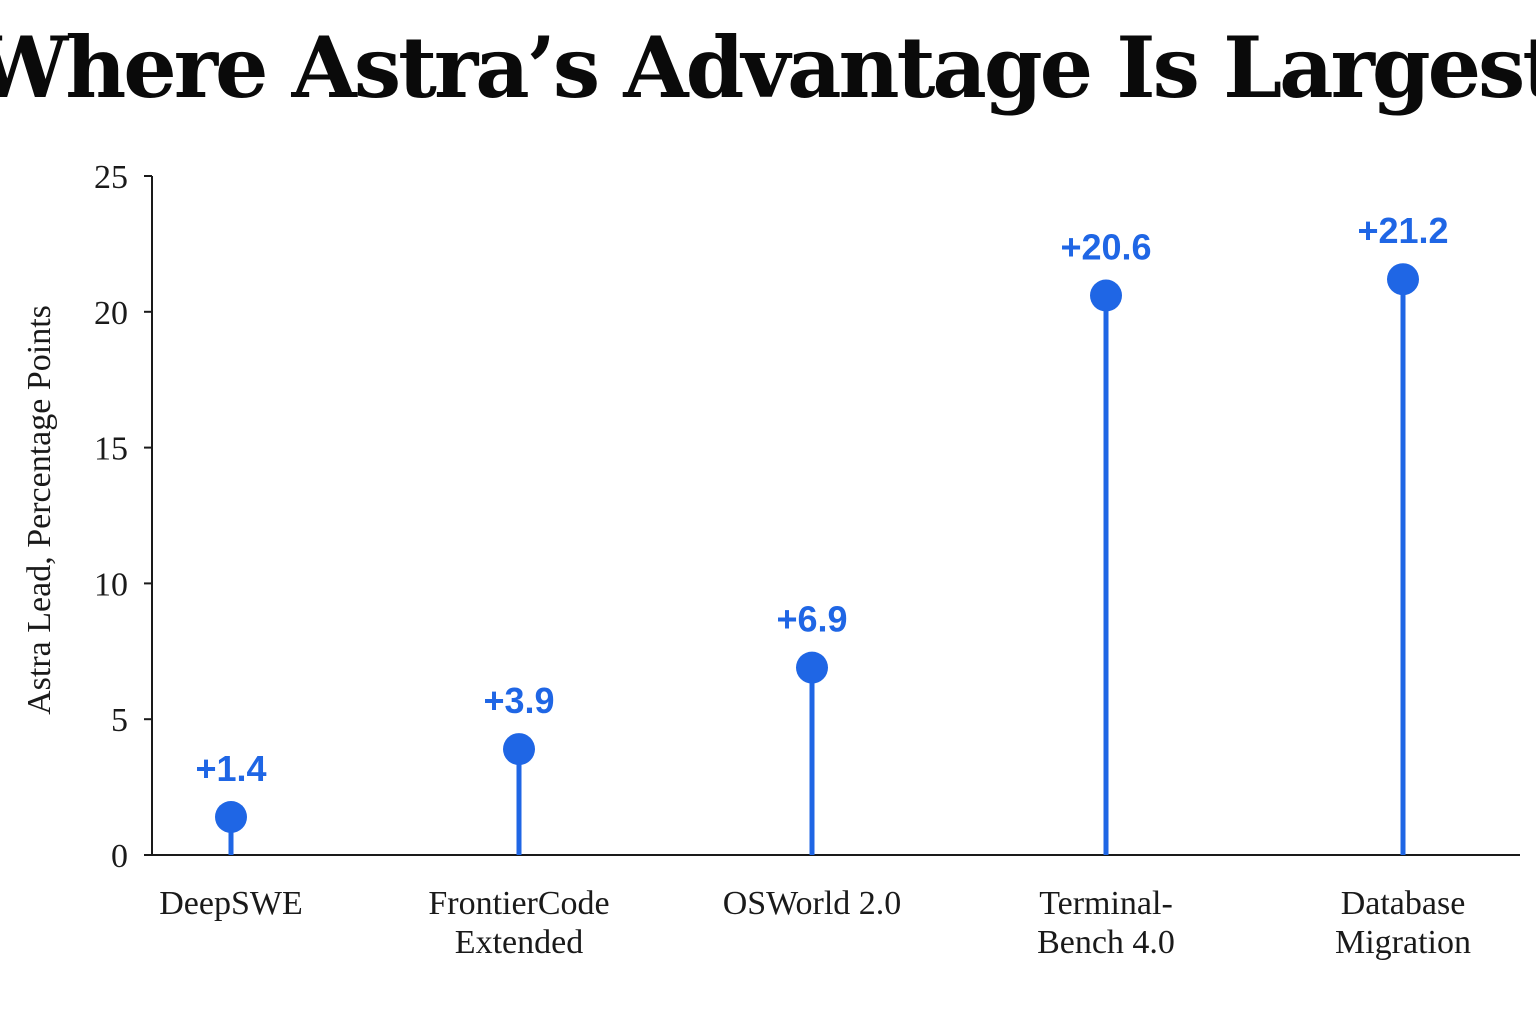 The width and height of the screenshot is (1536, 1024). What do you see at coordinates (111, 449) in the screenshot?
I see `y-tick-label: 15` at bounding box center [111, 449].